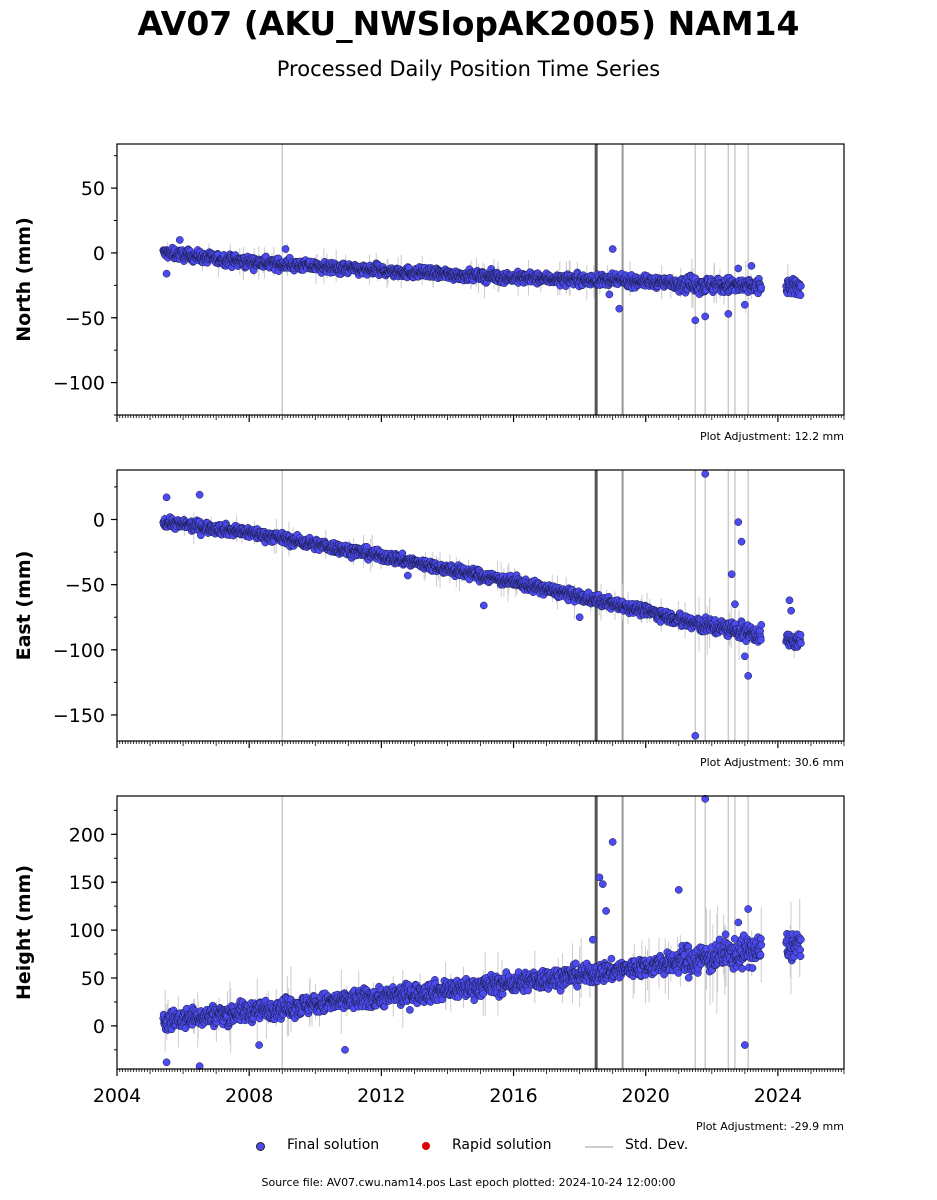 Image resolution: width=937 pixels, height=1200 pixels. I want to click on east-plot-adjustment: Plot Adjustment: 30.6 mm, so click(772, 762).